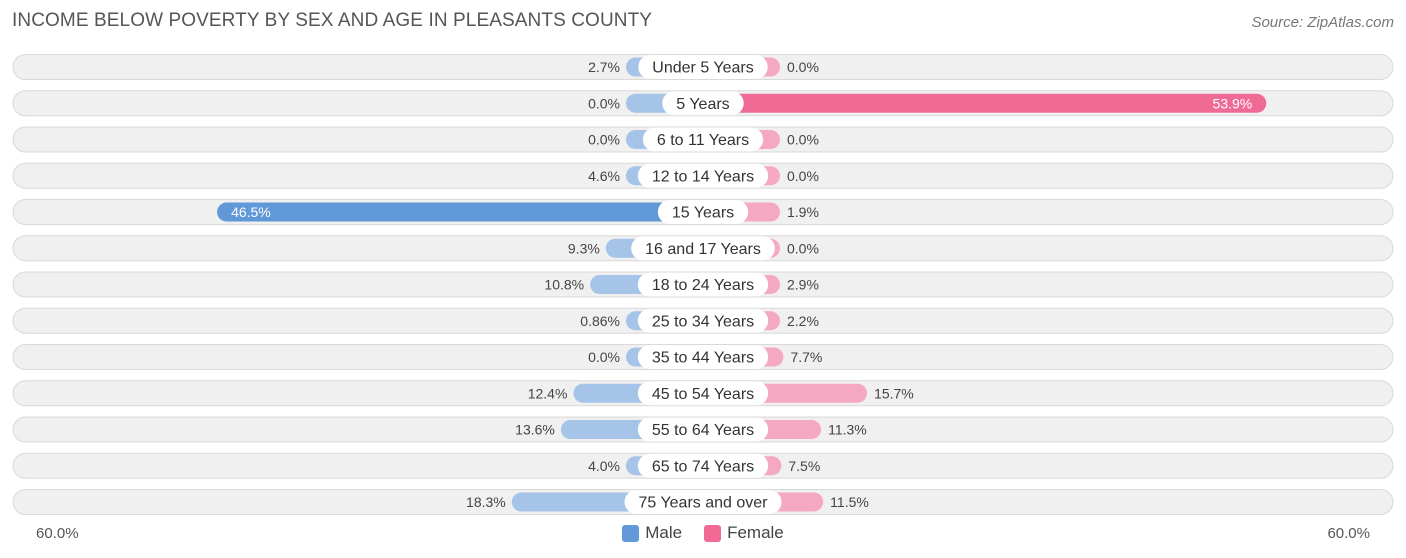  What do you see at coordinates (251, 212) in the screenshot?
I see `male-value-label: 46.5%` at bounding box center [251, 212].